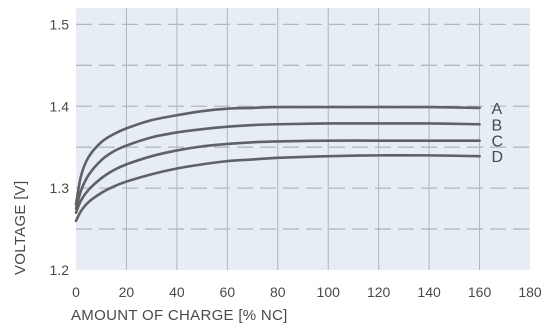 This screenshot has width=550, height=328. Describe the element at coordinates (228, 292) in the screenshot. I see `x-tick-label: 60` at that location.